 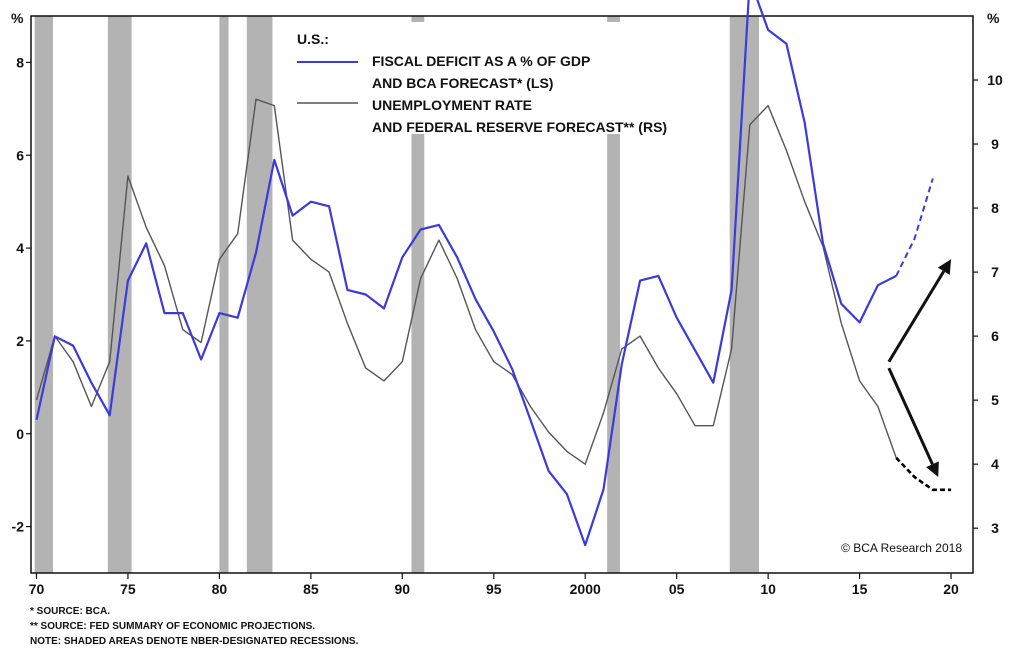 What do you see at coordinates (995, 80) in the screenshot?
I see `right-tick-label: 10` at bounding box center [995, 80].